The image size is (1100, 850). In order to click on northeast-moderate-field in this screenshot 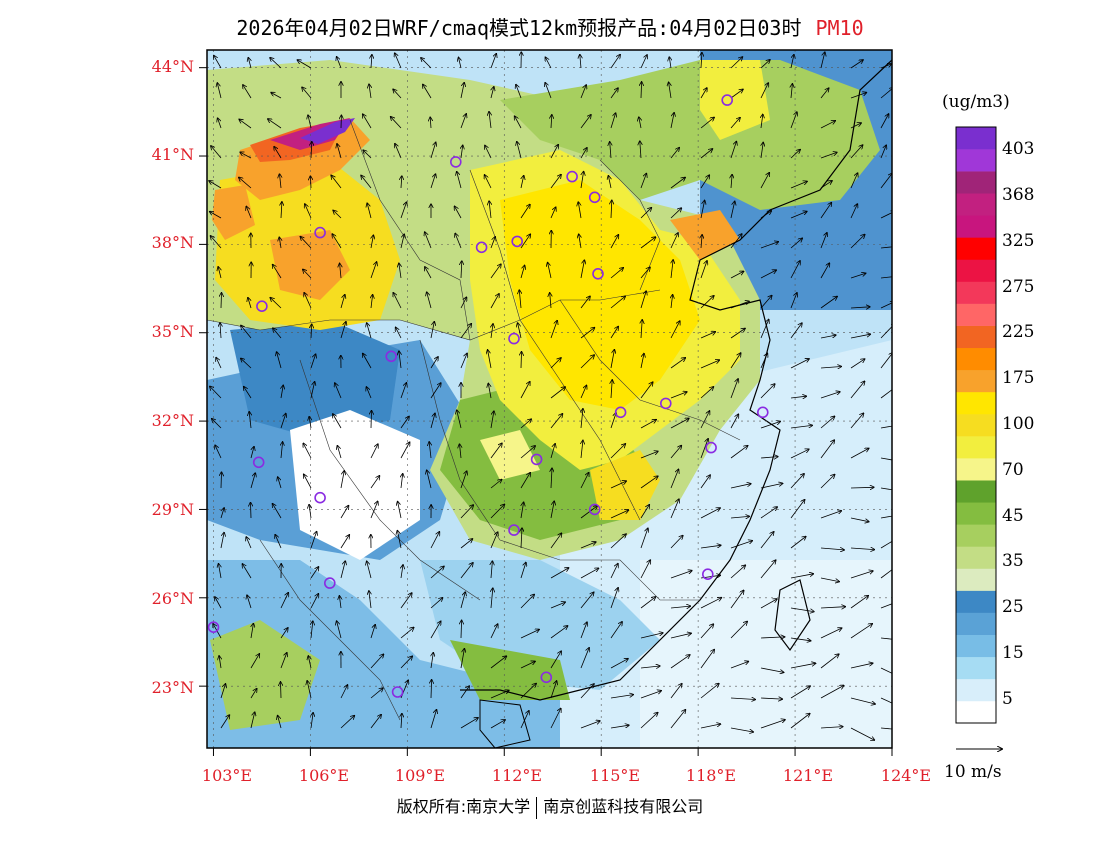, I will do `click(690, 135)`.